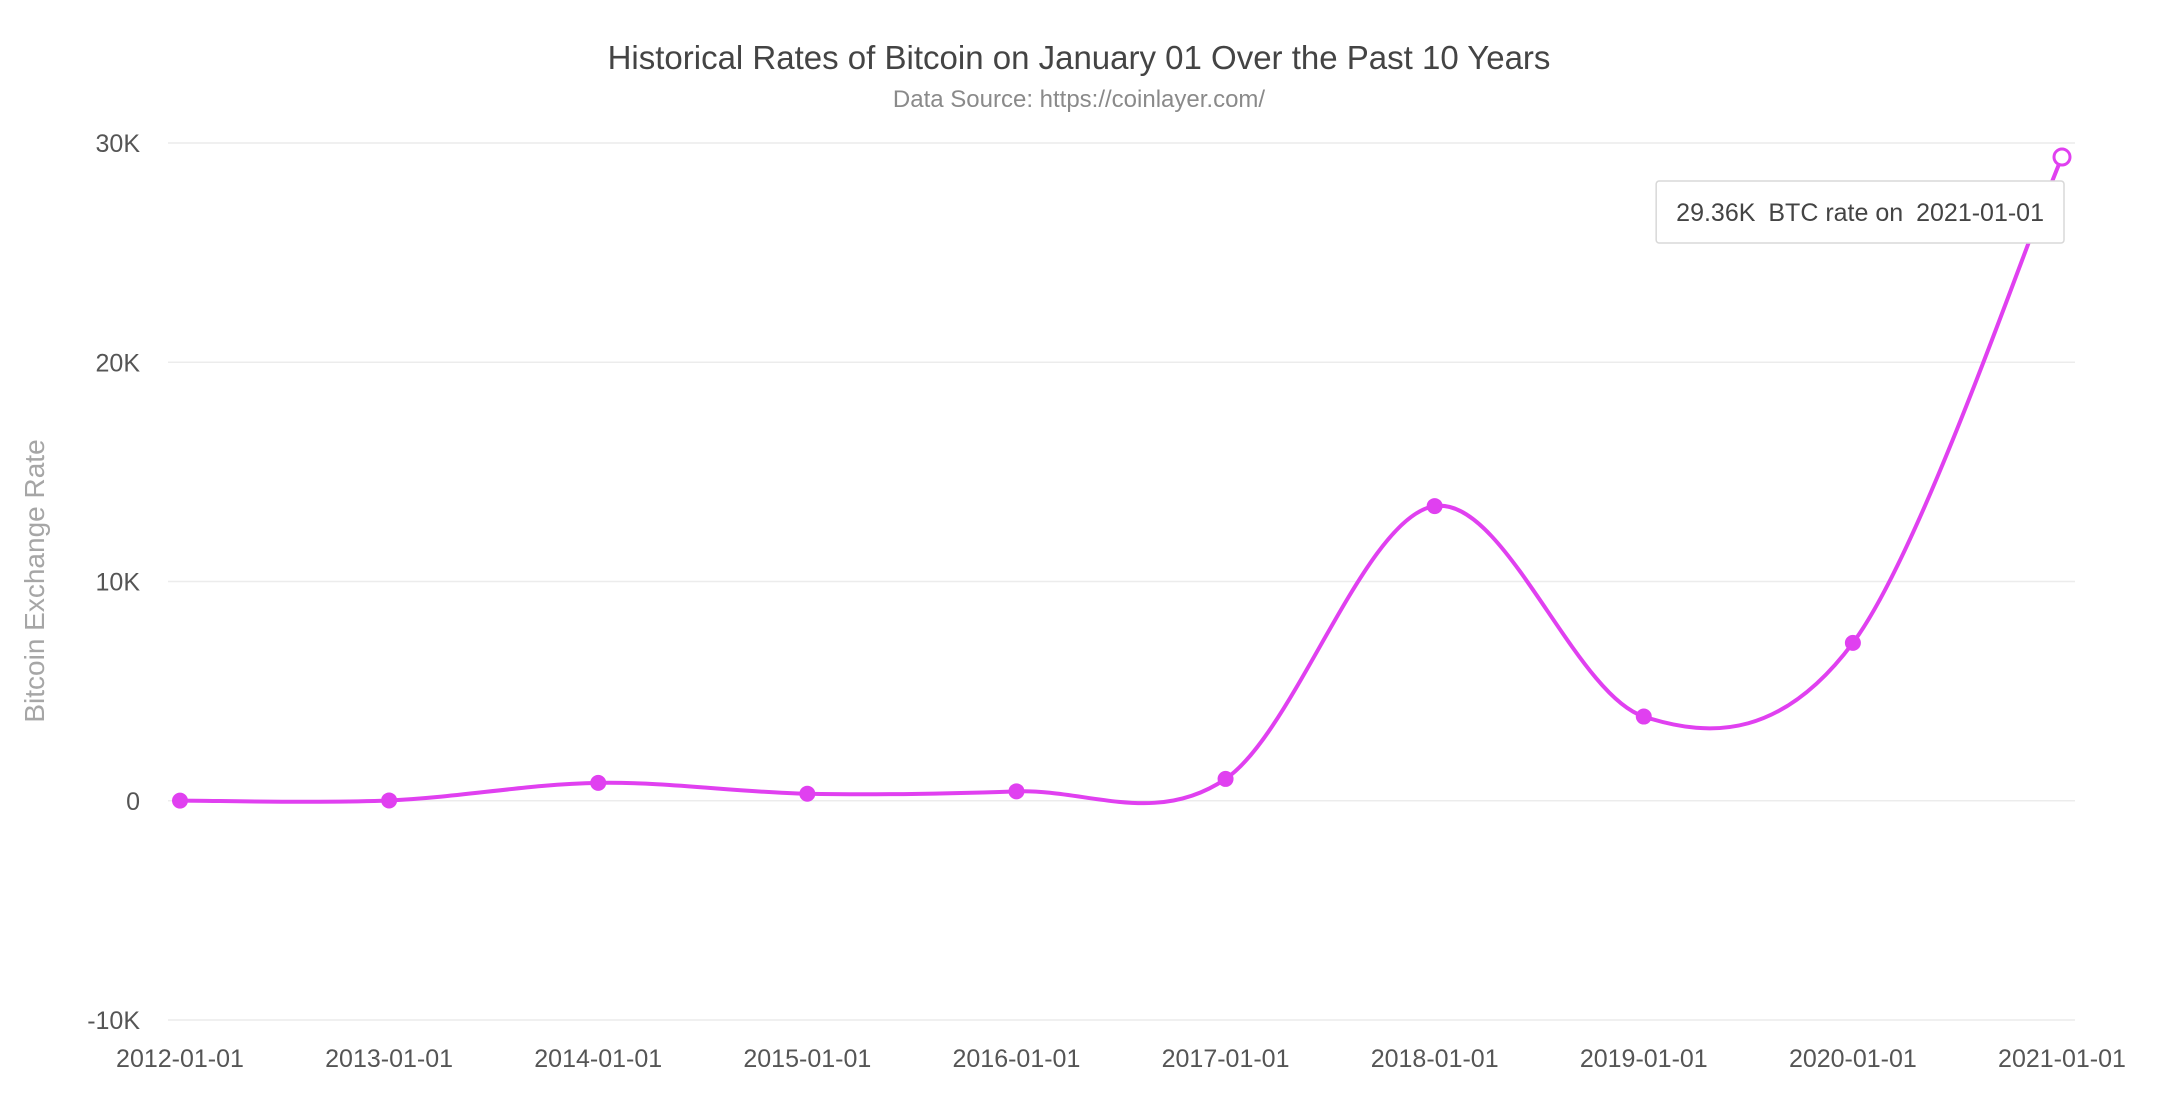 This screenshot has height=1103, width=2158. What do you see at coordinates (113, 1021) in the screenshot?
I see `y-tick-label: -10K` at bounding box center [113, 1021].